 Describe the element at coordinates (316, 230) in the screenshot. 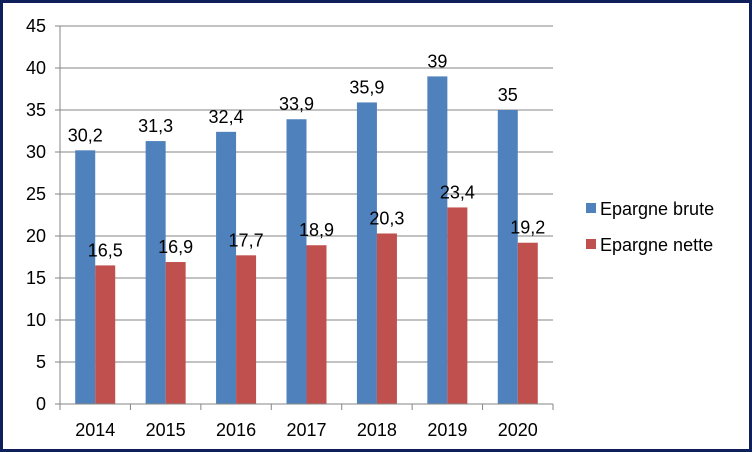

I see `data-label: 18,9` at that location.